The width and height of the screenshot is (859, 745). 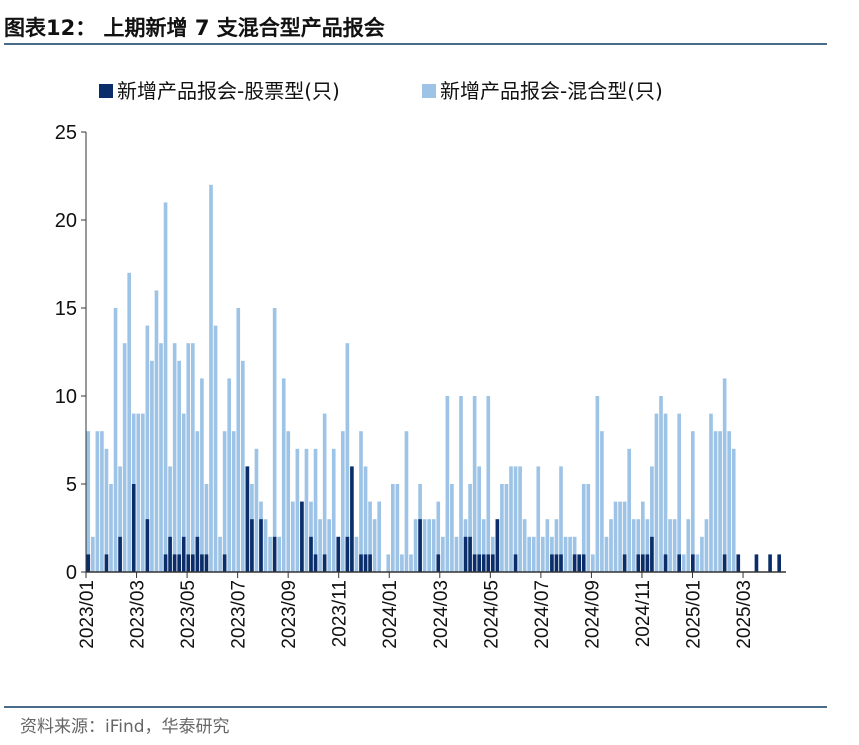 What do you see at coordinates (228, 91) in the screenshot?
I see `legend-label-stock: 新增产品报会-股票型(只)` at bounding box center [228, 91].